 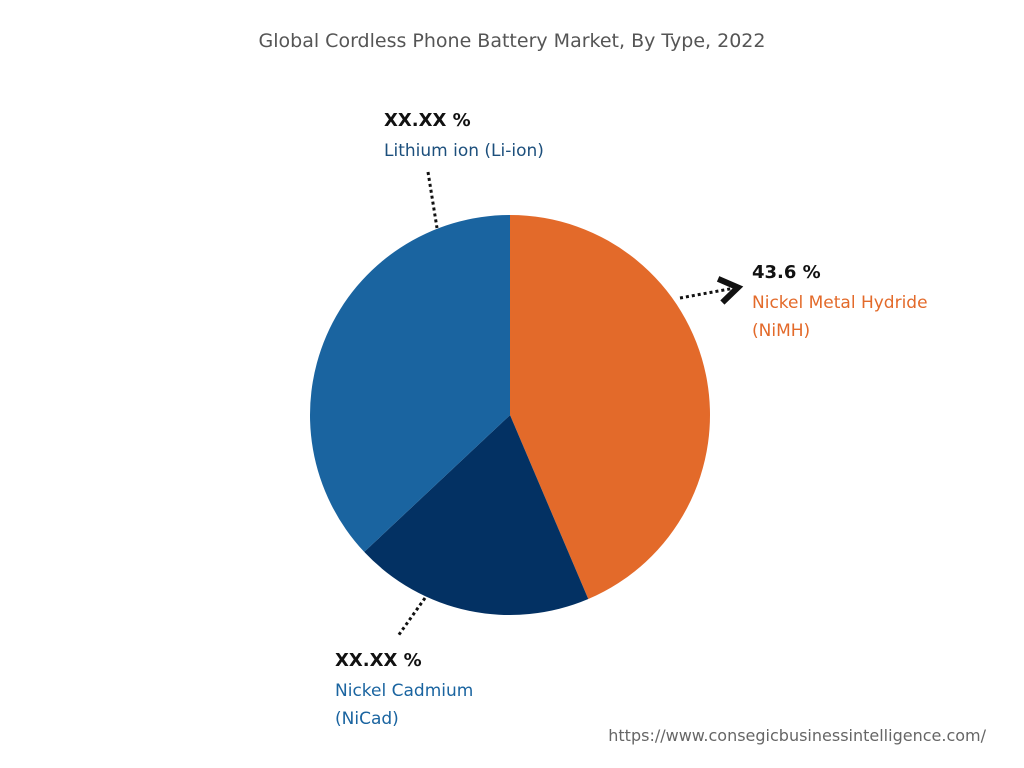 I want to click on slice-label: XX.XX % Nickel Cadmium (NiCad), so click(x=435, y=691).